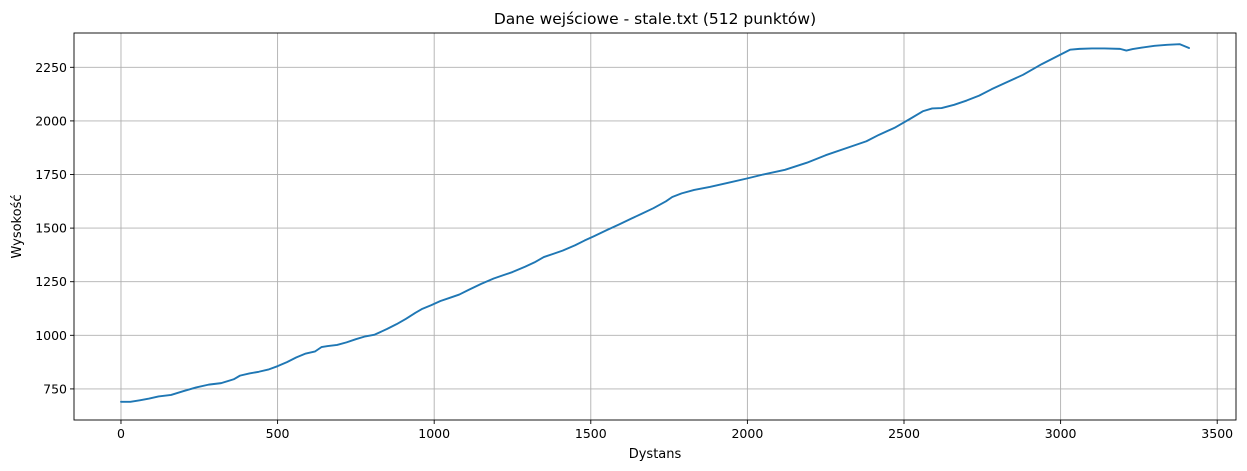  Describe the element at coordinates (51, 120) in the screenshot. I see `y-tick-label: 2000` at that location.